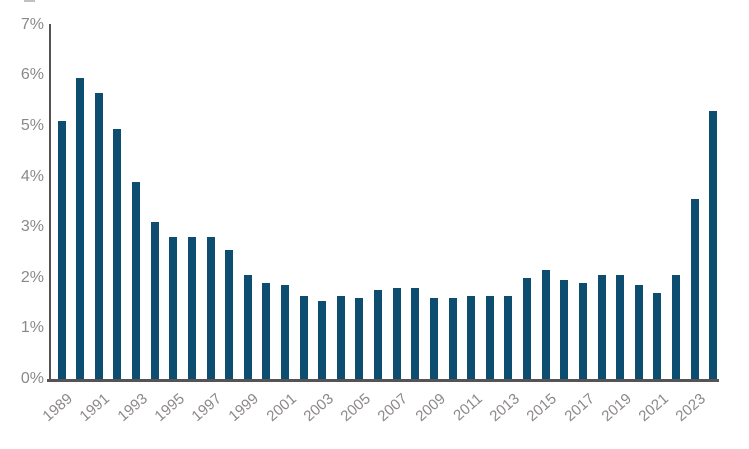 Image resolution: width=749 pixels, height=449 pixels. What do you see at coordinates (281, 407) in the screenshot?
I see `x-axis-tick-label: 2001` at bounding box center [281, 407].